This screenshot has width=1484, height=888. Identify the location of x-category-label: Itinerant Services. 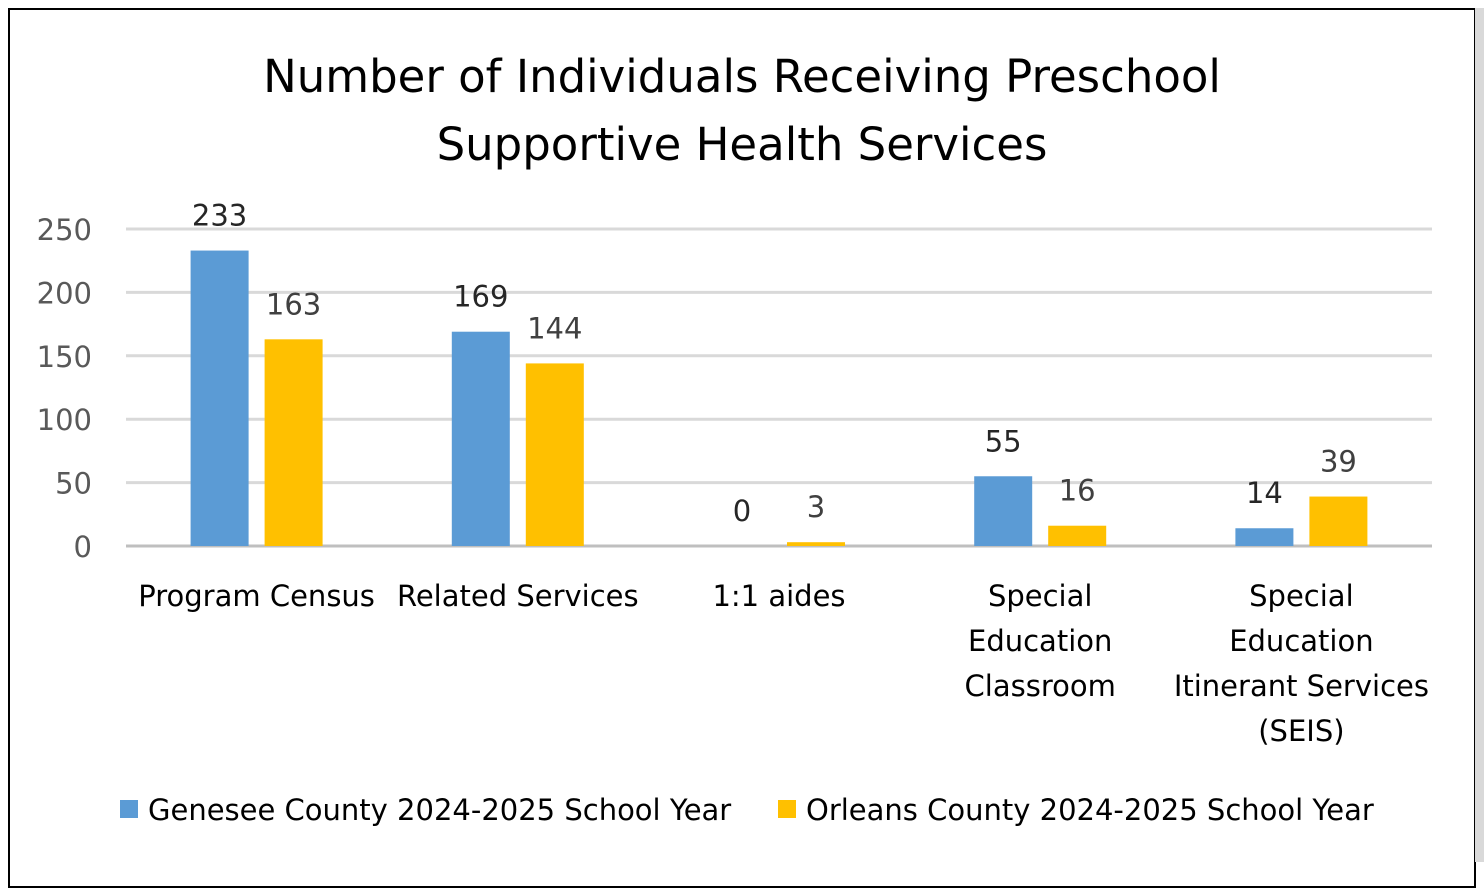
(1301, 686).